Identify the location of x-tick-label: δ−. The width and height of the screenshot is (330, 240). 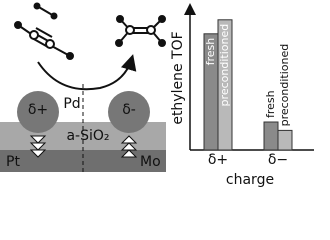
(278, 160).